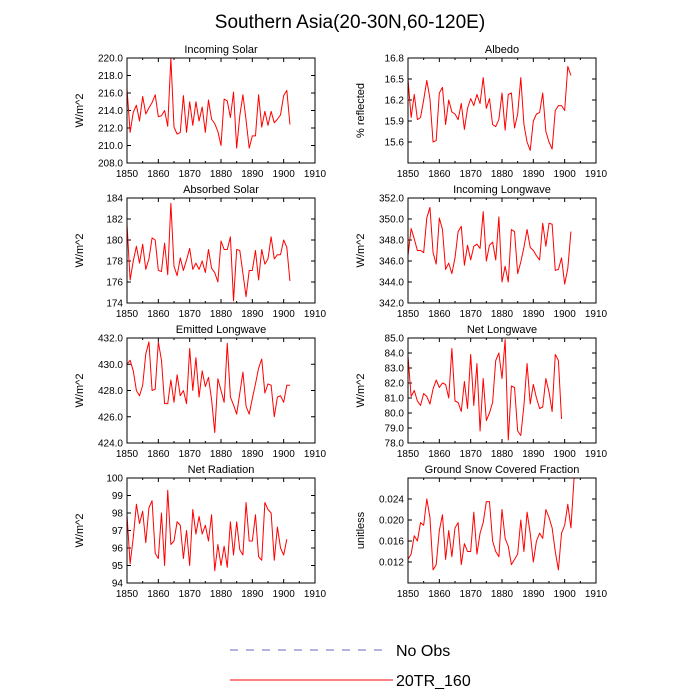 This screenshot has width=700, height=700. Describe the element at coordinates (118, 514) in the screenshot. I see `y-tick-label: 98` at that location.